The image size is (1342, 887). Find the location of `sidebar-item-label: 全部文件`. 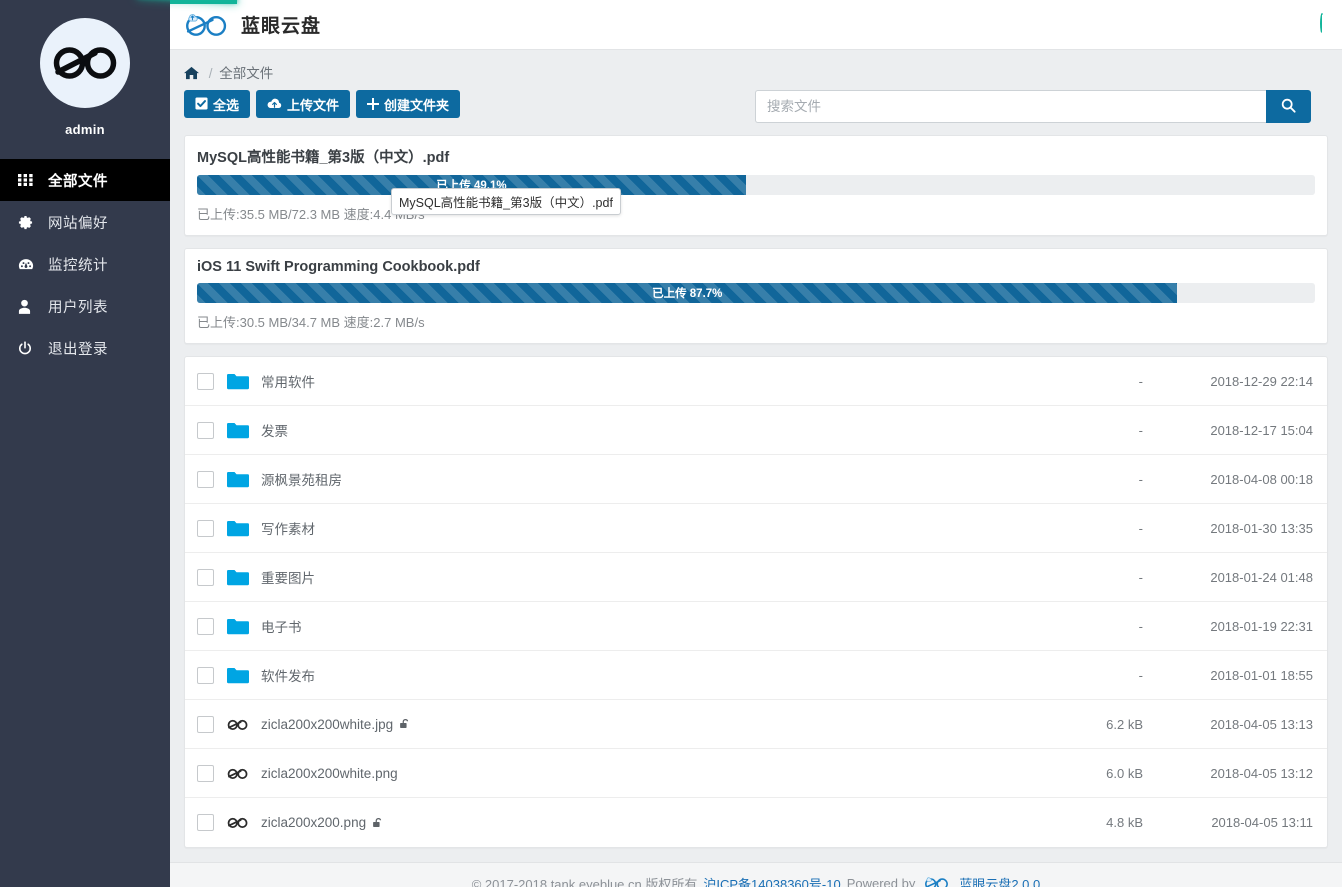

sidebar-item-label: 全部文件 is located at coordinates (78, 181).